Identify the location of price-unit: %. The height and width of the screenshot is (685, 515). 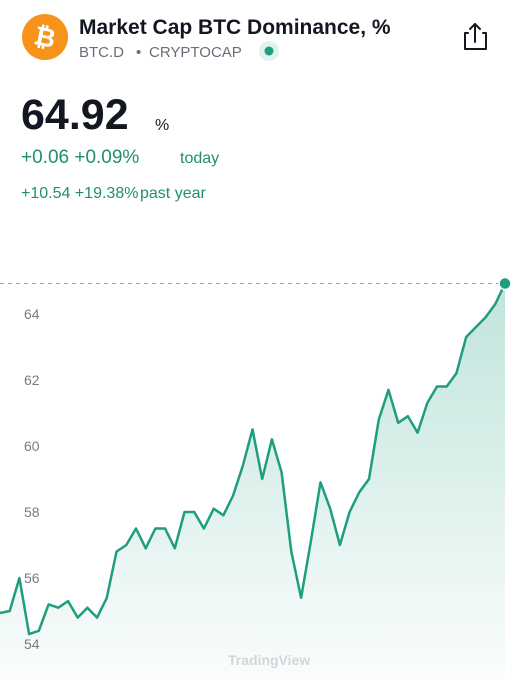
(162, 125).